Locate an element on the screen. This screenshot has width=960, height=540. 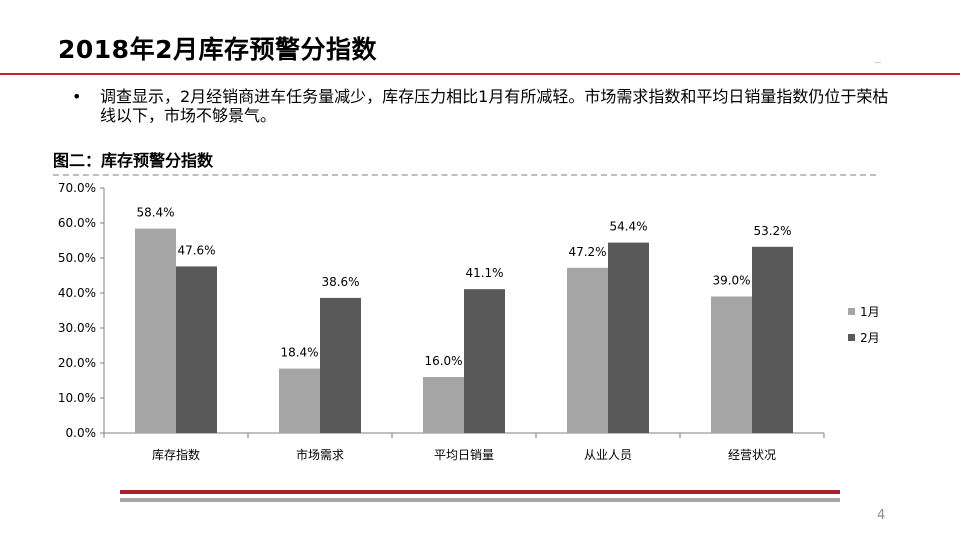
legend-label-feb: 2月 is located at coordinates (870, 337).